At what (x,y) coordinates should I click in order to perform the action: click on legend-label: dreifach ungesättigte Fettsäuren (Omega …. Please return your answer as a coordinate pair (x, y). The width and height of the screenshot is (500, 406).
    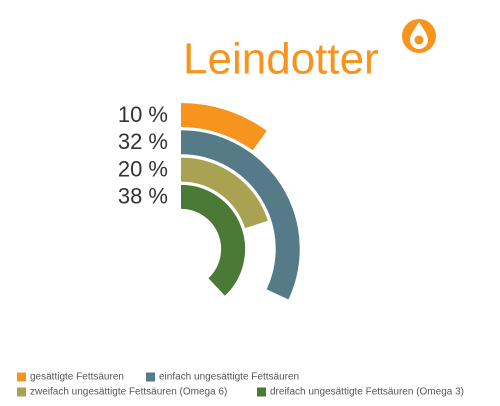
    Looking at the image, I should click on (367, 392).